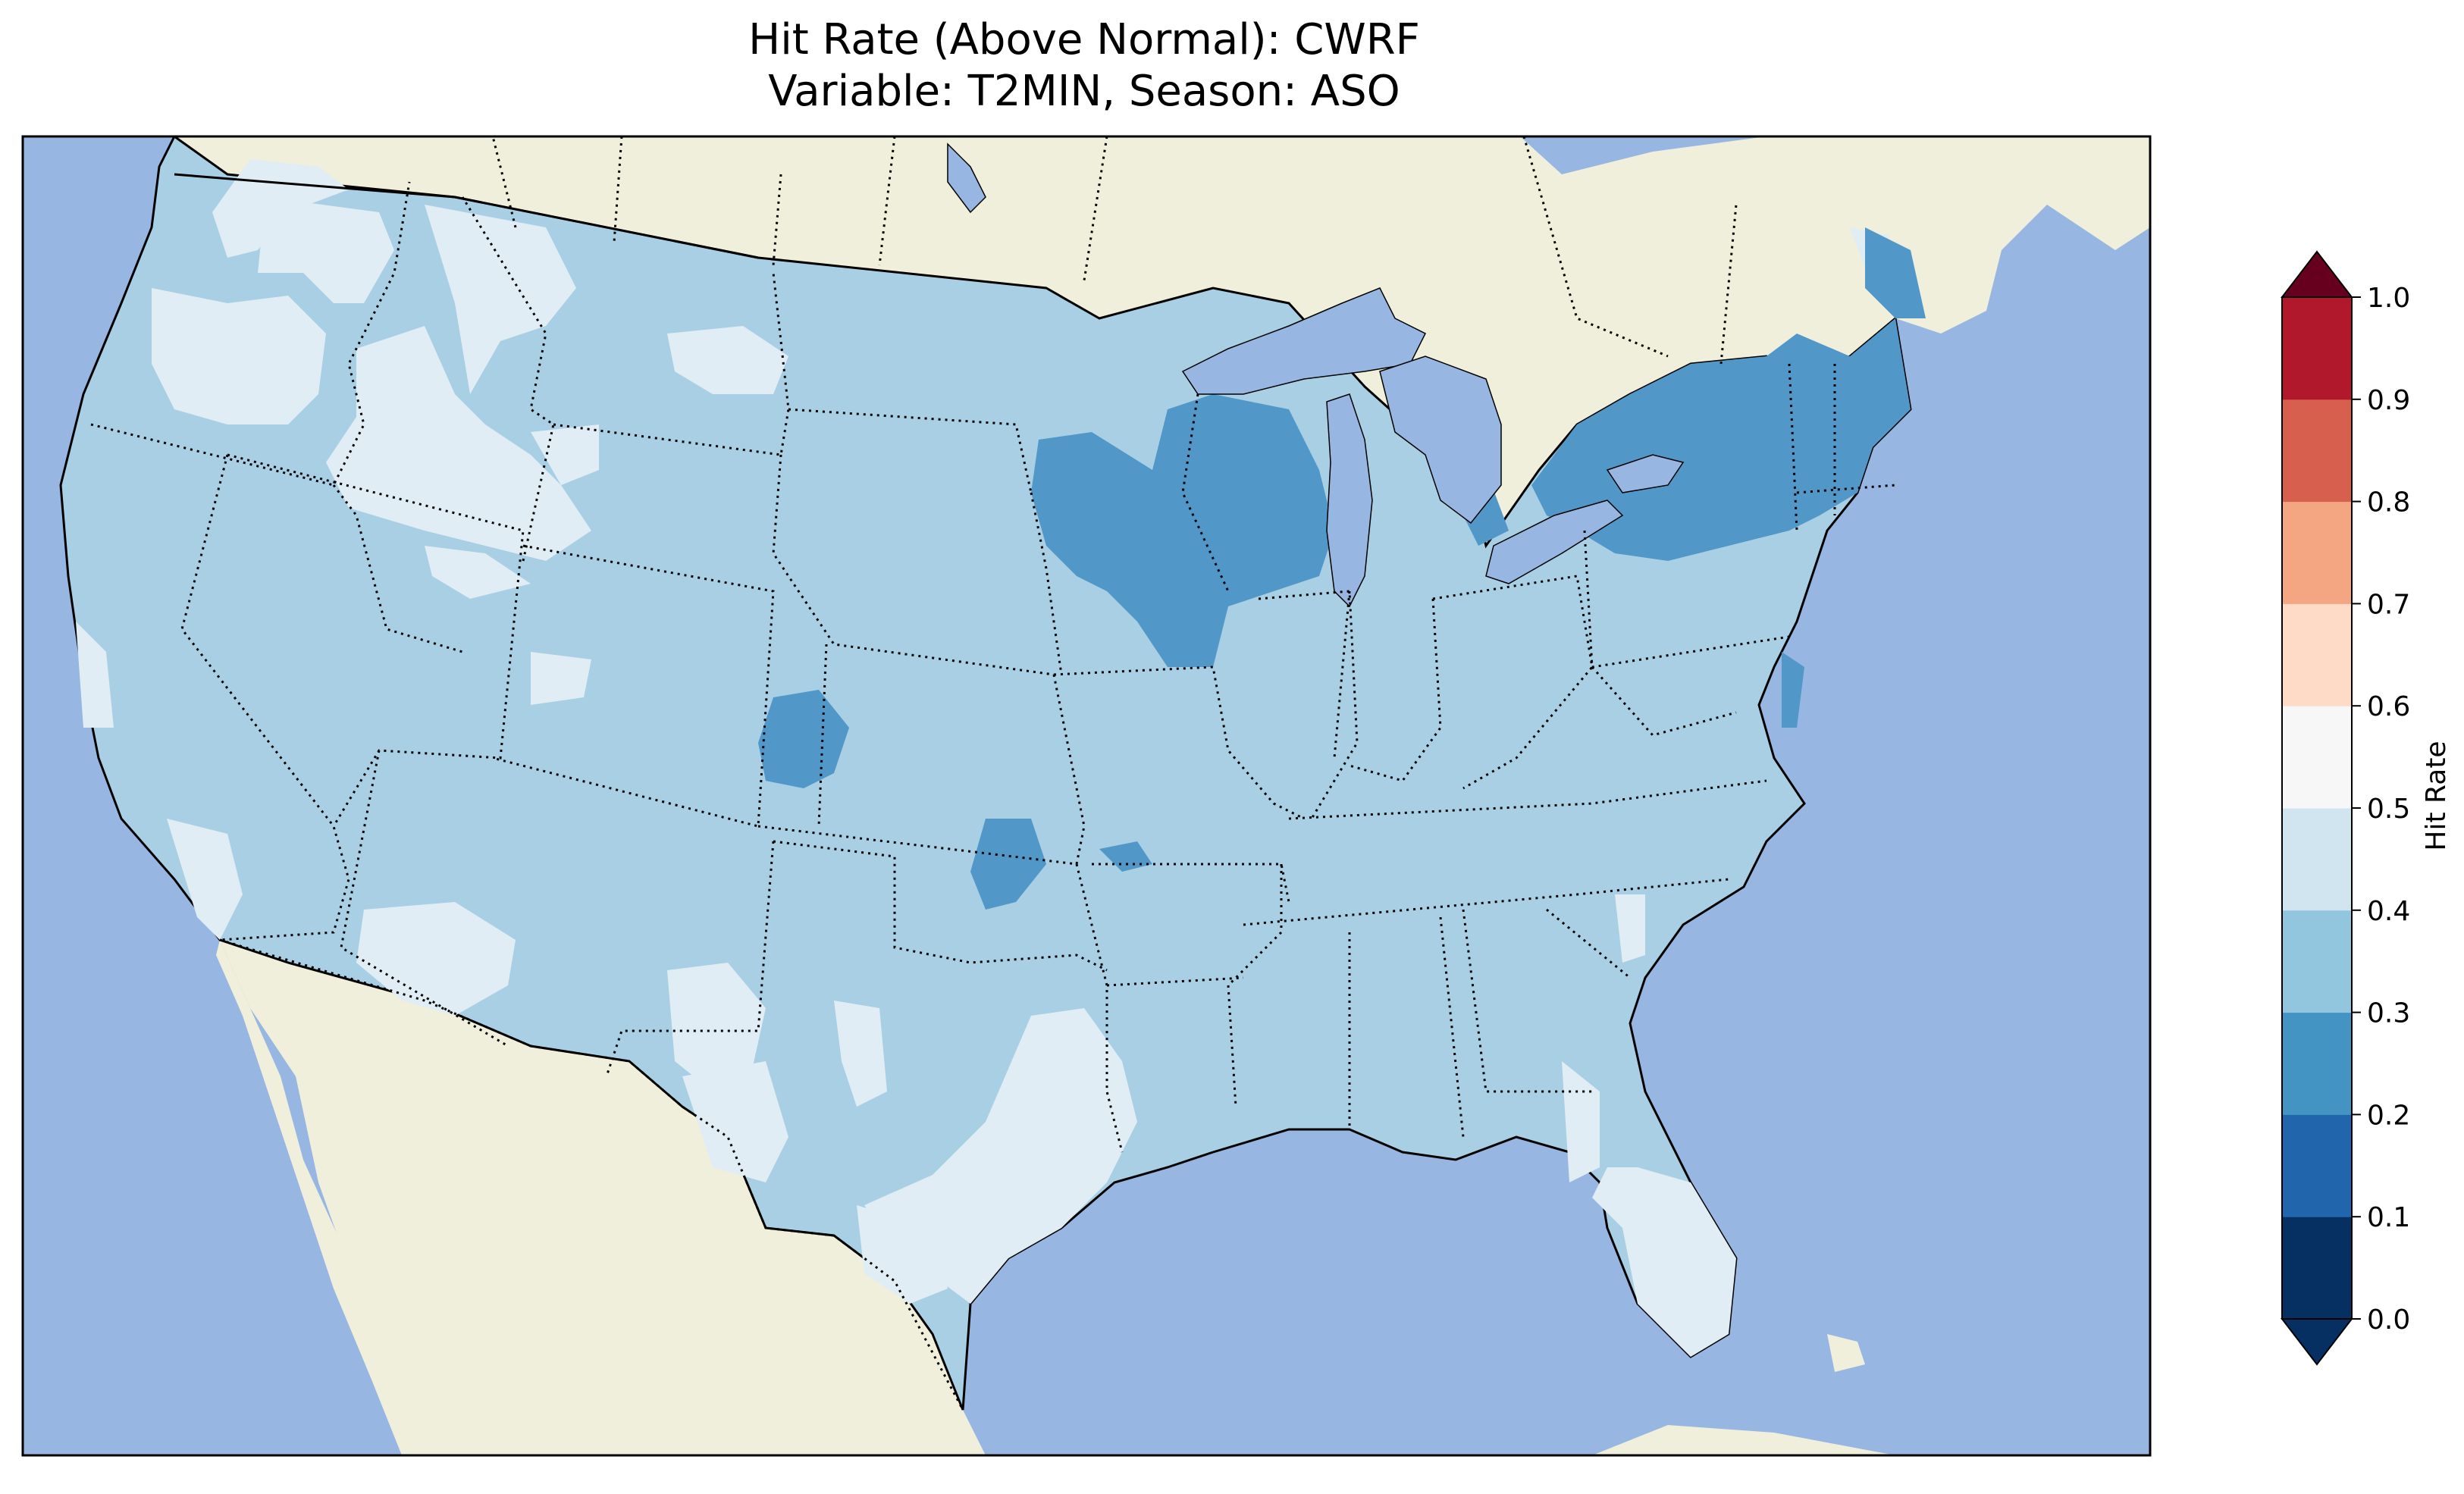 Image resolution: width=2464 pixels, height=1494 pixels. I want to click on colorbar-tick-label: 0.2, so click(2388, 1115).